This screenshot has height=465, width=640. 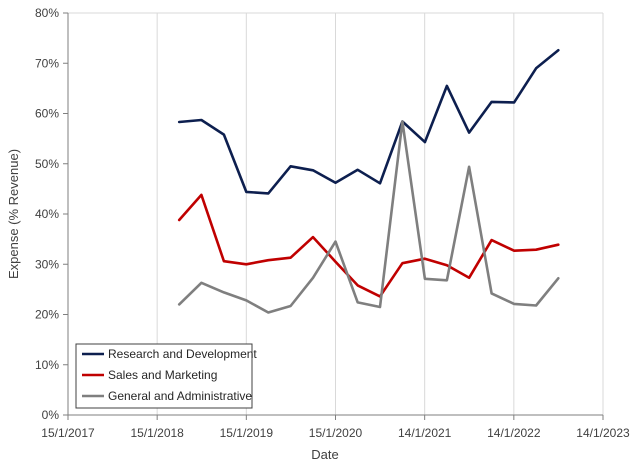 I want to click on y-tick-label: 80%, so click(x=47, y=13).